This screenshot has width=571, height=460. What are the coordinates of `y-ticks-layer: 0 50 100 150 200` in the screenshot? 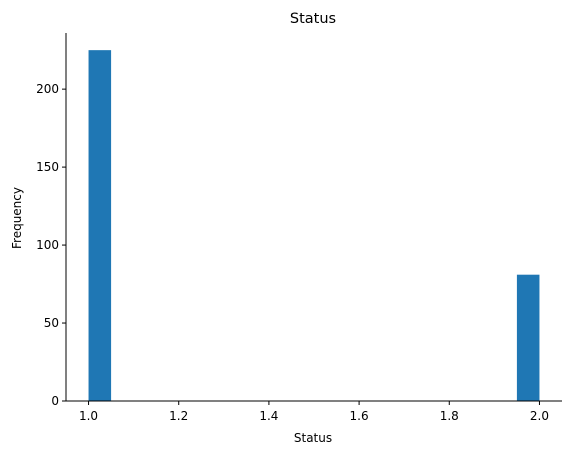 It's located at (51, 245).